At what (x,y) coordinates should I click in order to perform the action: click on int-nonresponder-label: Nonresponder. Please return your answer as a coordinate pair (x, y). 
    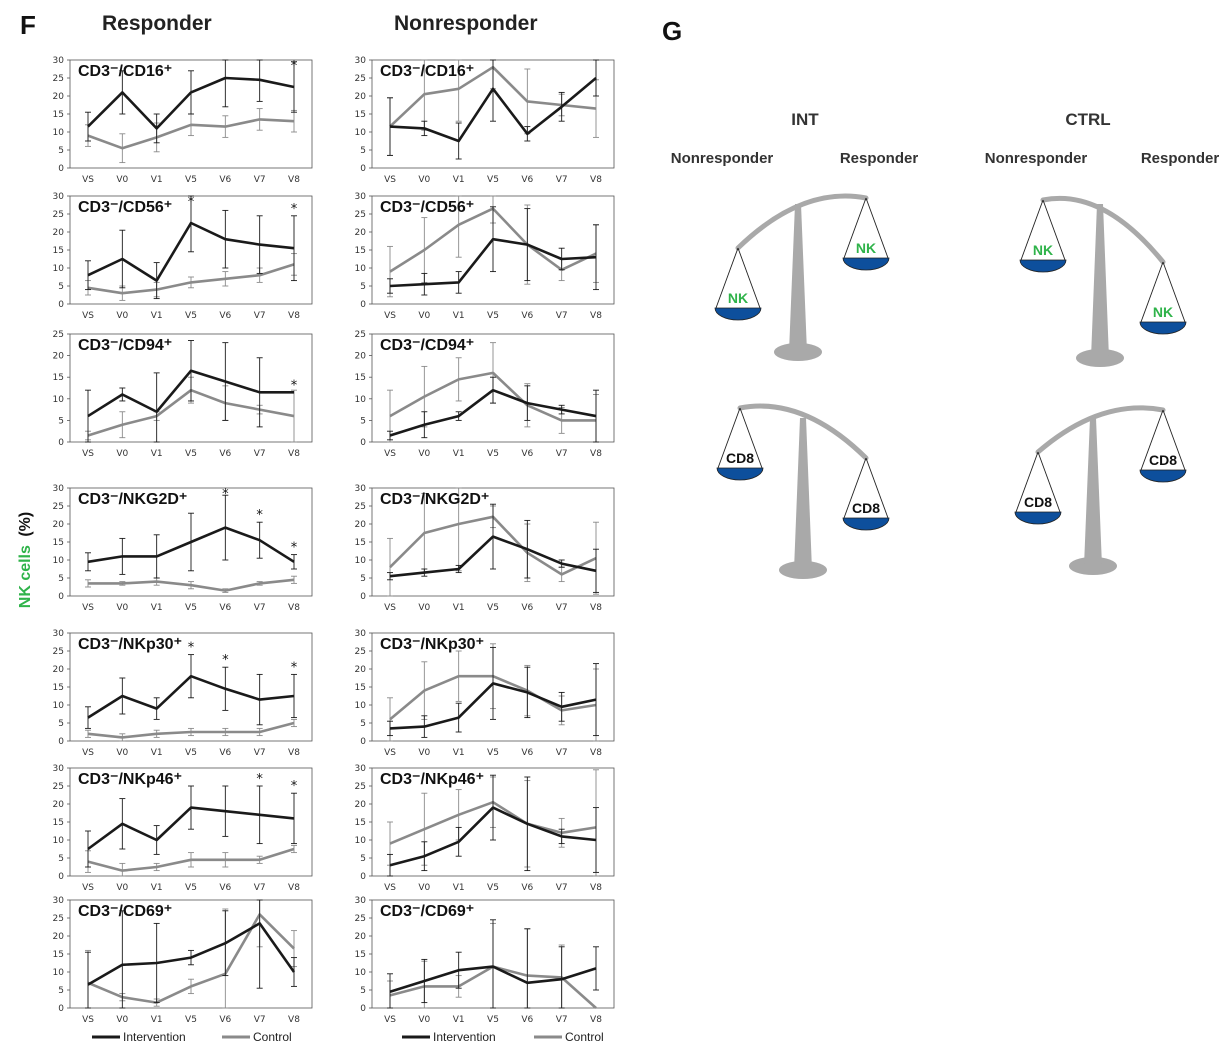
    Looking at the image, I should click on (722, 158).